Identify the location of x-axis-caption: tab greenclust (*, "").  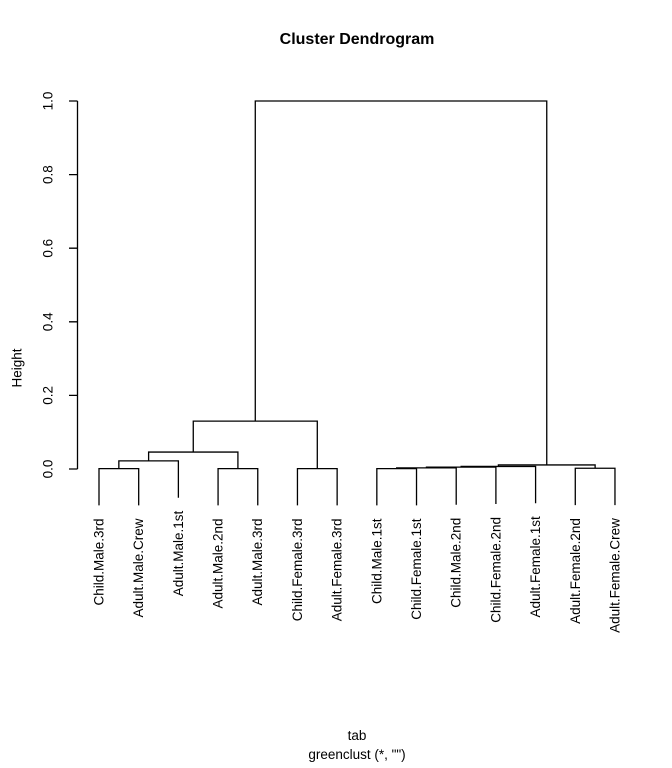
(357, 745).